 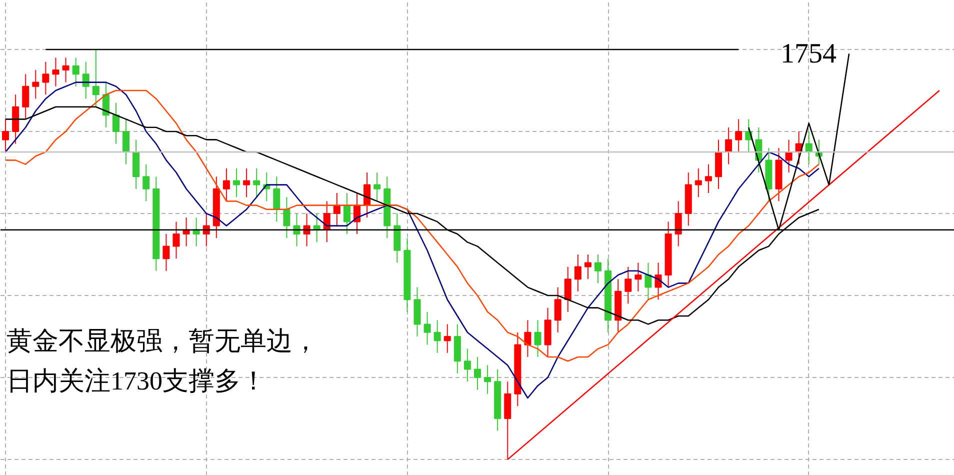 What do you see at coordinates (808, 54) in the screenshot?
I see `annotation: 1754` at bounding box center [808, 54].